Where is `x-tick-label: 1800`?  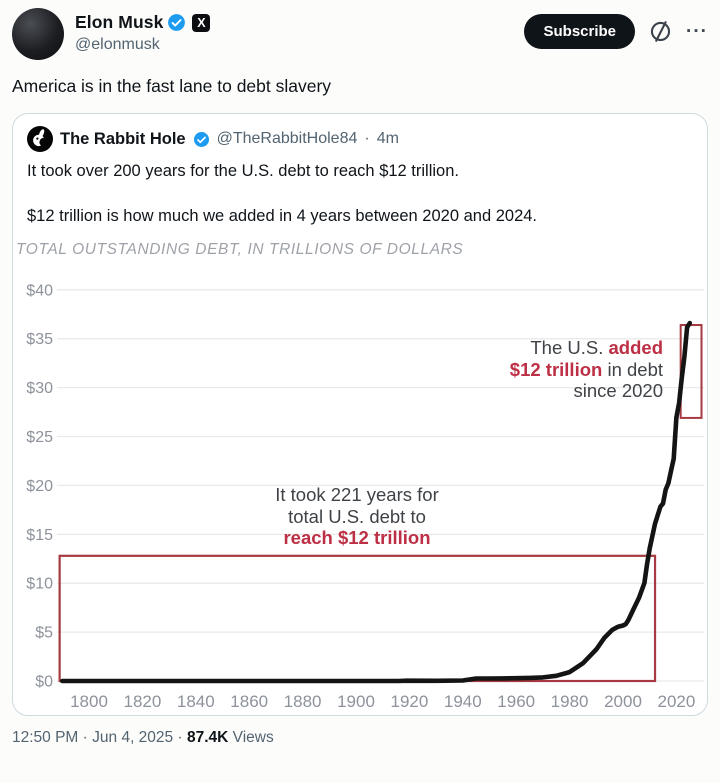 x-tick-label: 1800 is located at coordinates (89, 701).